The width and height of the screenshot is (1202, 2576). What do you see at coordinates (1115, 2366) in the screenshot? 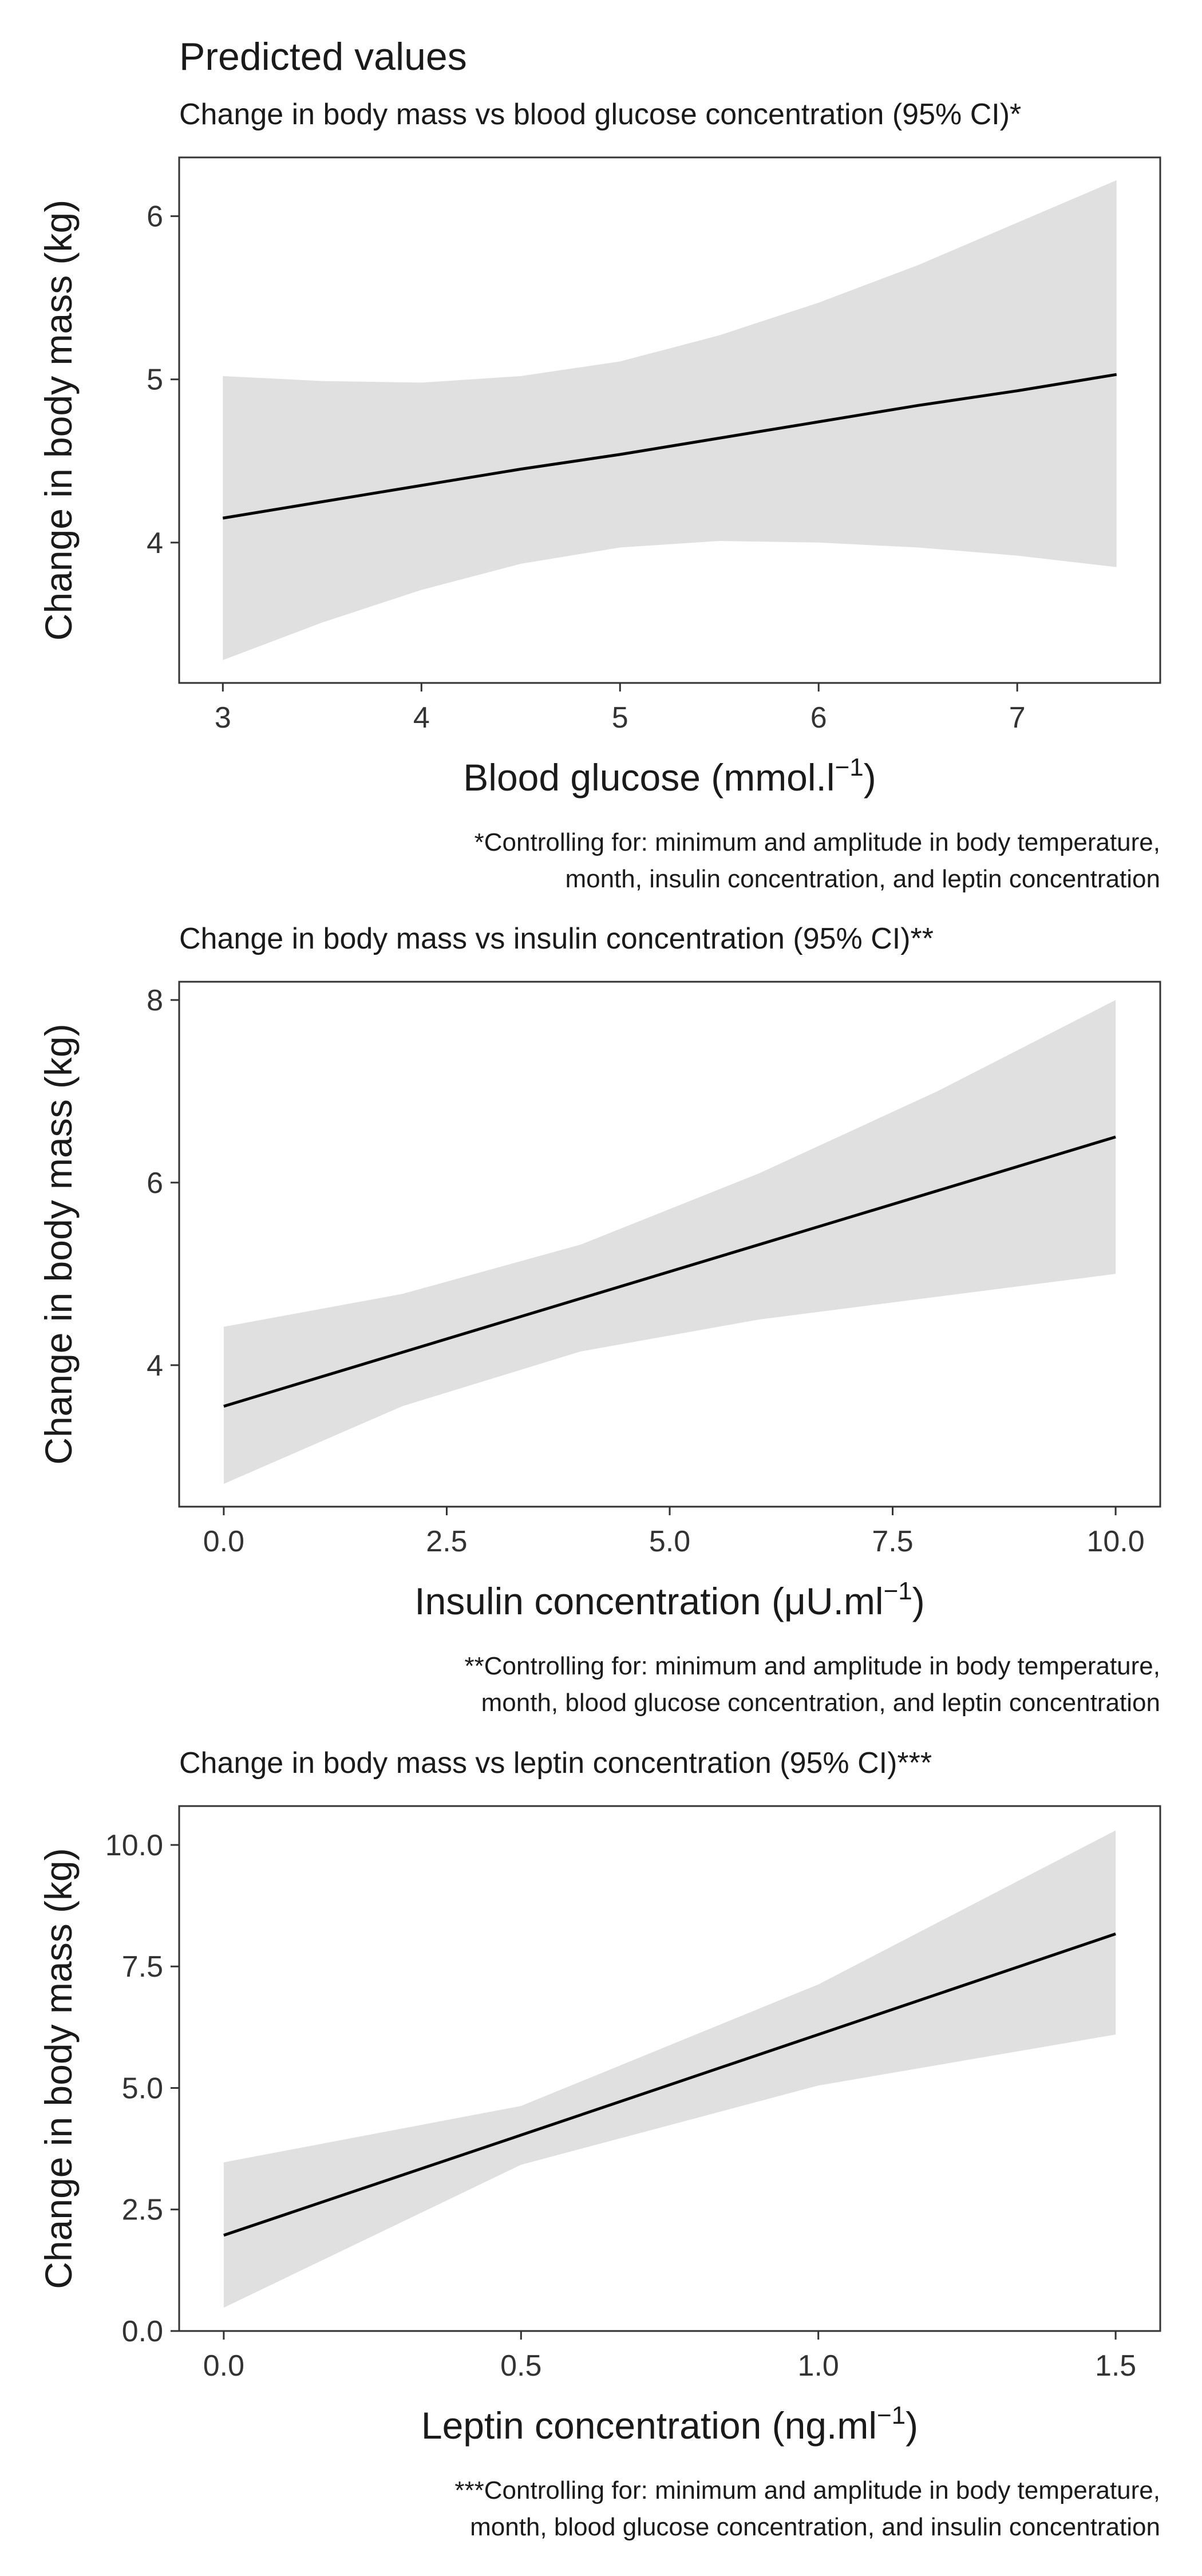
I see `x-tick-label: 1.5` at bounding box center [1115, 2366].